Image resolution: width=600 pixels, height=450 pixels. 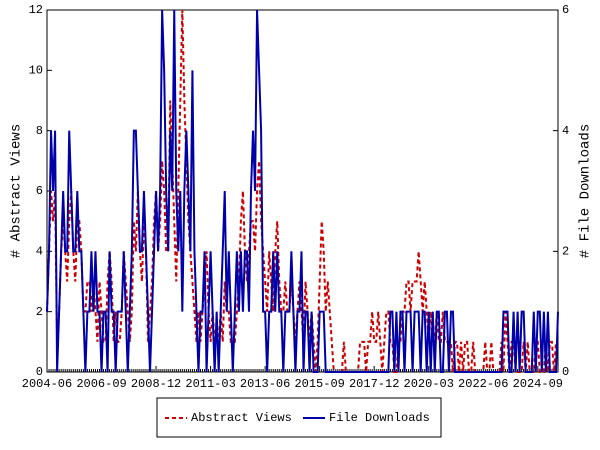 What do you see at coordinates (483, 384) in the screenshot?
I see `x-tick-label: 2022-06` at bounding box center [483, 384].